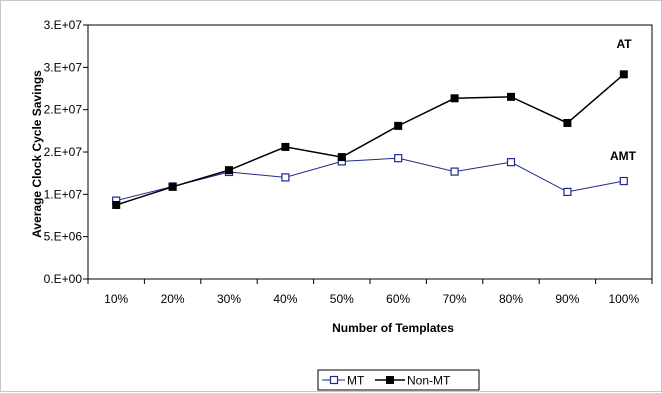 This screenshot has height=393, width=662. Describe the element at coordinates (393, 328) in the screenshot. I see `x-axis-label: Number of Templates` at that location.